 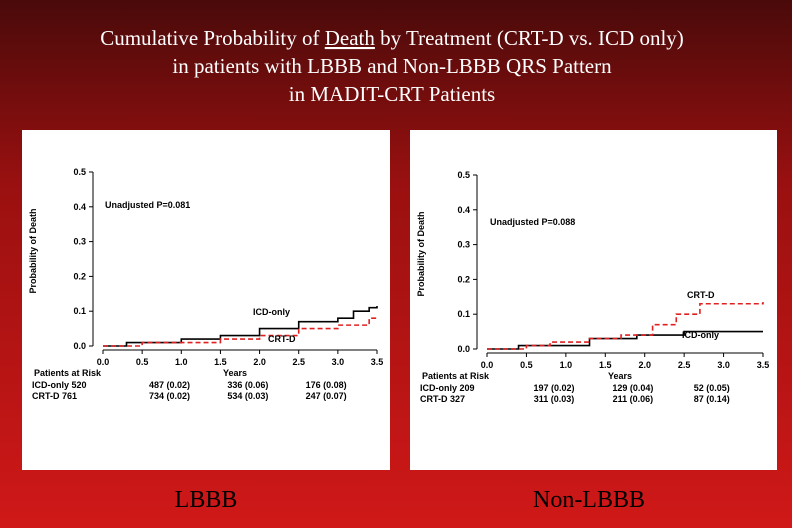 What do you see at coordinates (554, 399) in the screenshot?
I see `risk-cell: 311 (0.03)` at bounding box center [554, 399].